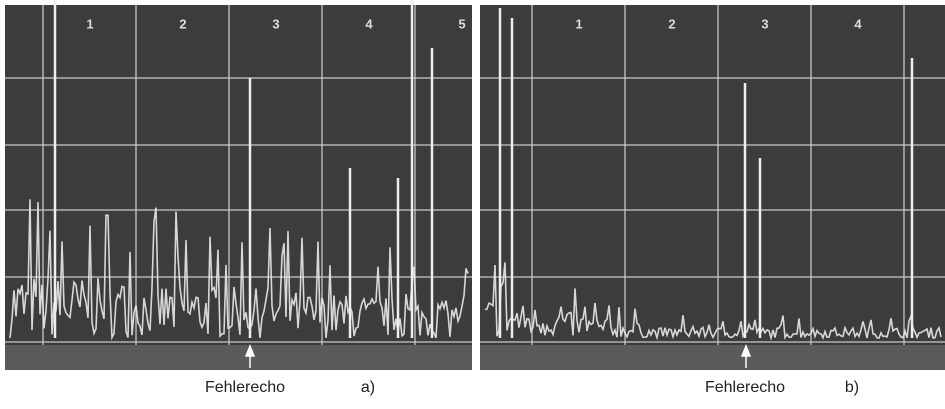 The width and height of the screenshot is (945, 409). I want to click on scale-label: 5, so click(461, 23).